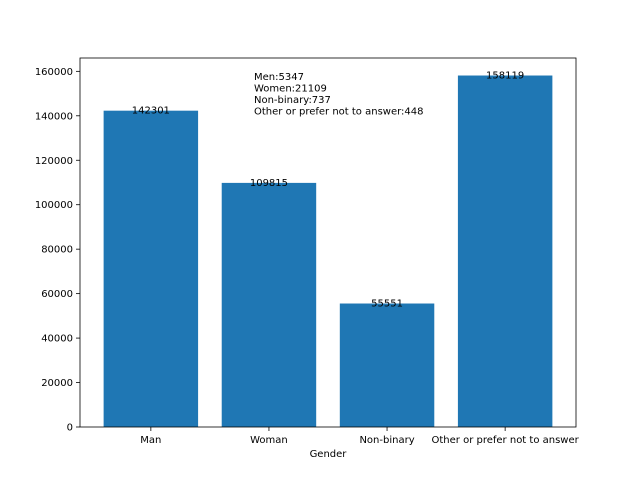 The width and height of the screenshot is (640, 484). Describe the element at coordinates (290, 89) in the screenshot. I see `annotation-line: Women:21109` at that location.